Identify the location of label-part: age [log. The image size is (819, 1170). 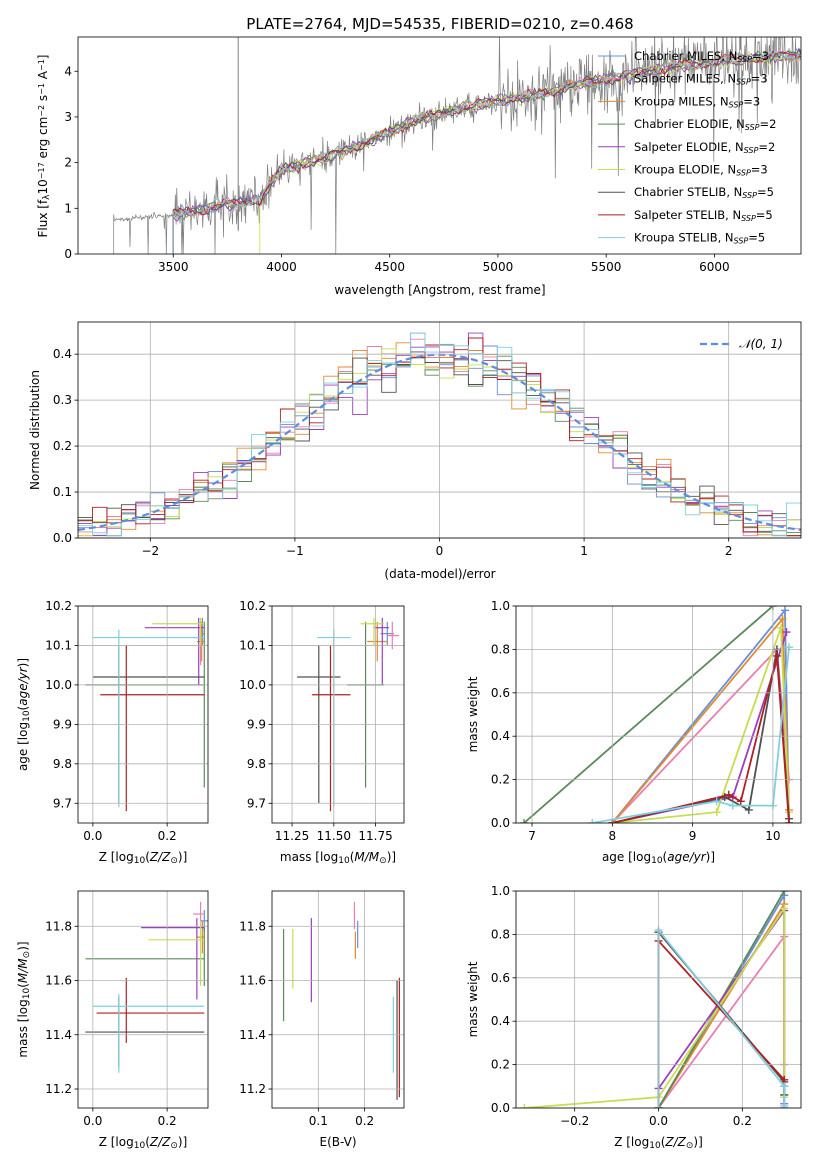
(626, 857).